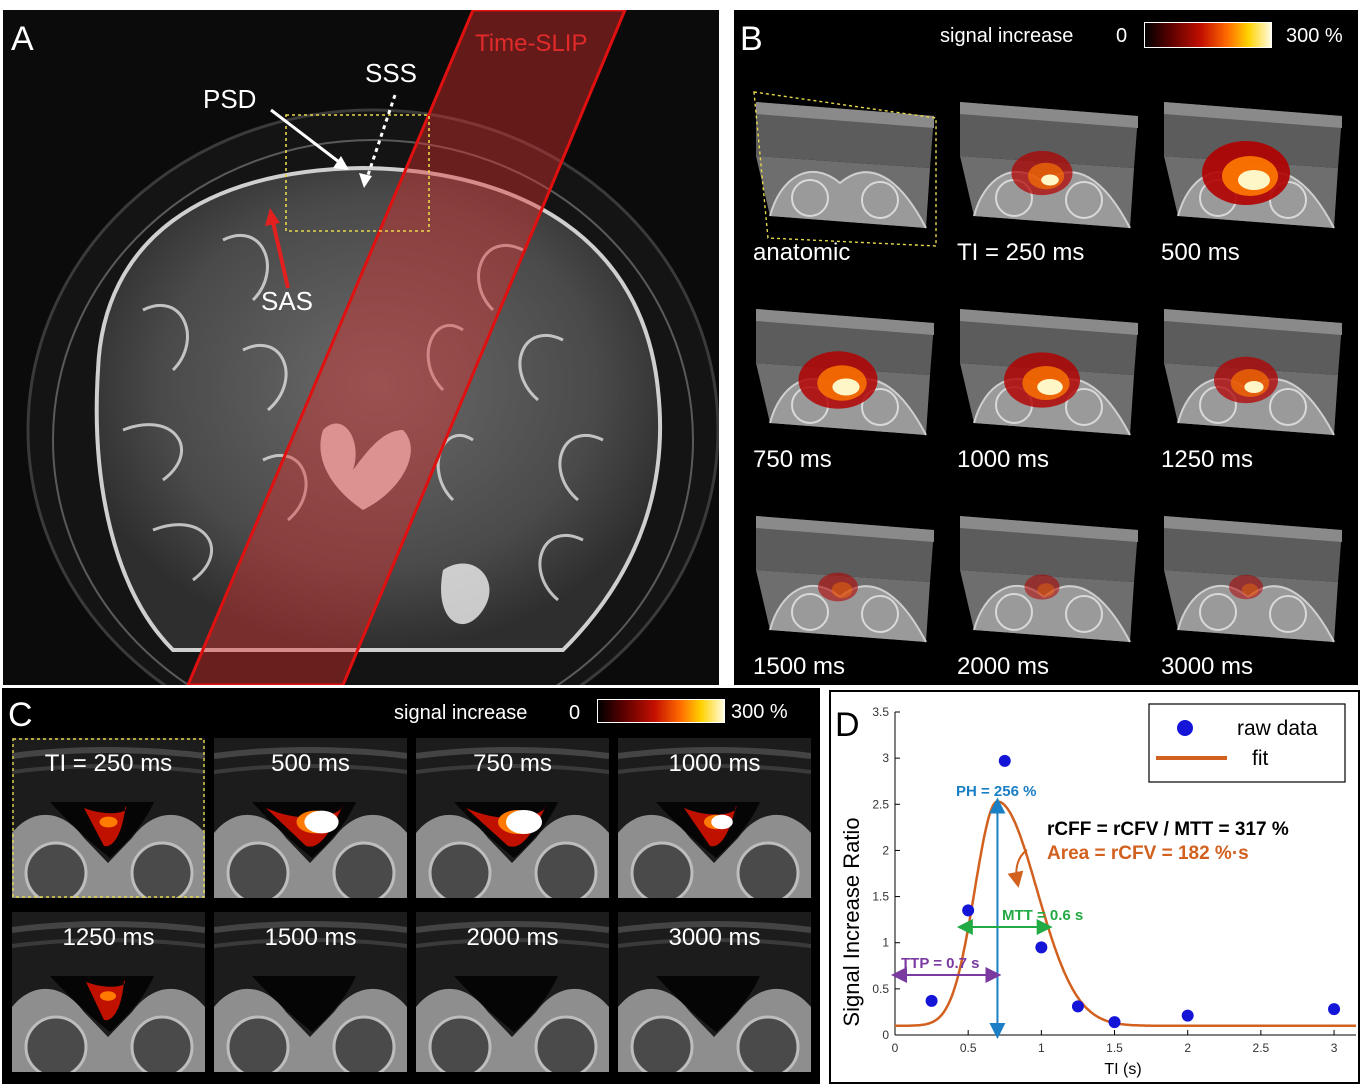  What do you see at coordinates (1207, 666) in the screenshot?
I see `render-tile-label: 3000 ms` at bounding box center [1207, 666].